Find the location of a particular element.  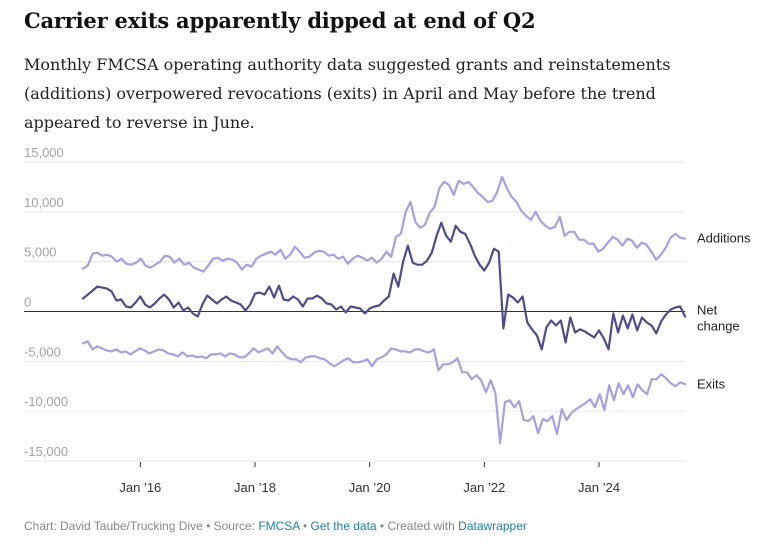

y-tick-label: 0 is located at coordinates (27, 302).